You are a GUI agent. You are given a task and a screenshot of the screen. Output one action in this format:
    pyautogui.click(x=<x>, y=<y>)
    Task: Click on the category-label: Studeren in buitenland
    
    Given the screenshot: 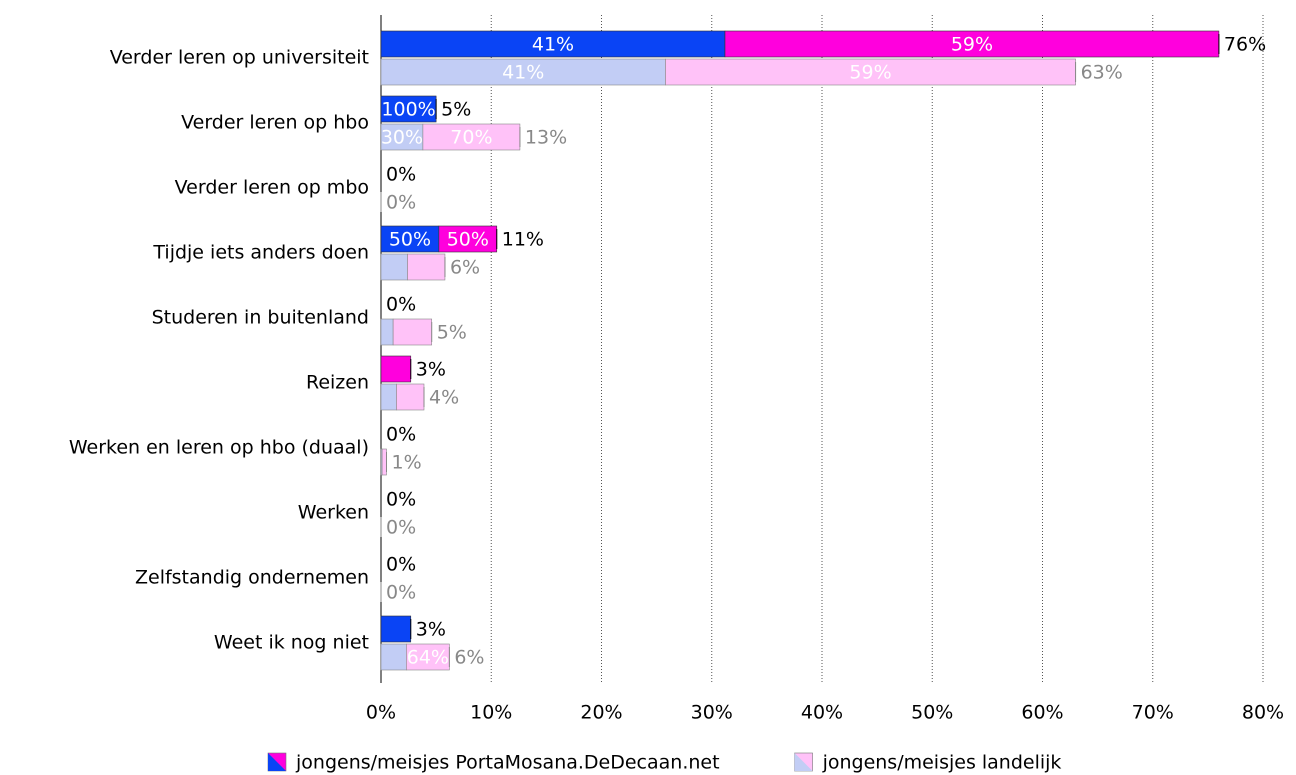 What is the action you would take?
    pyautogui.click(x=260, y=318)
    